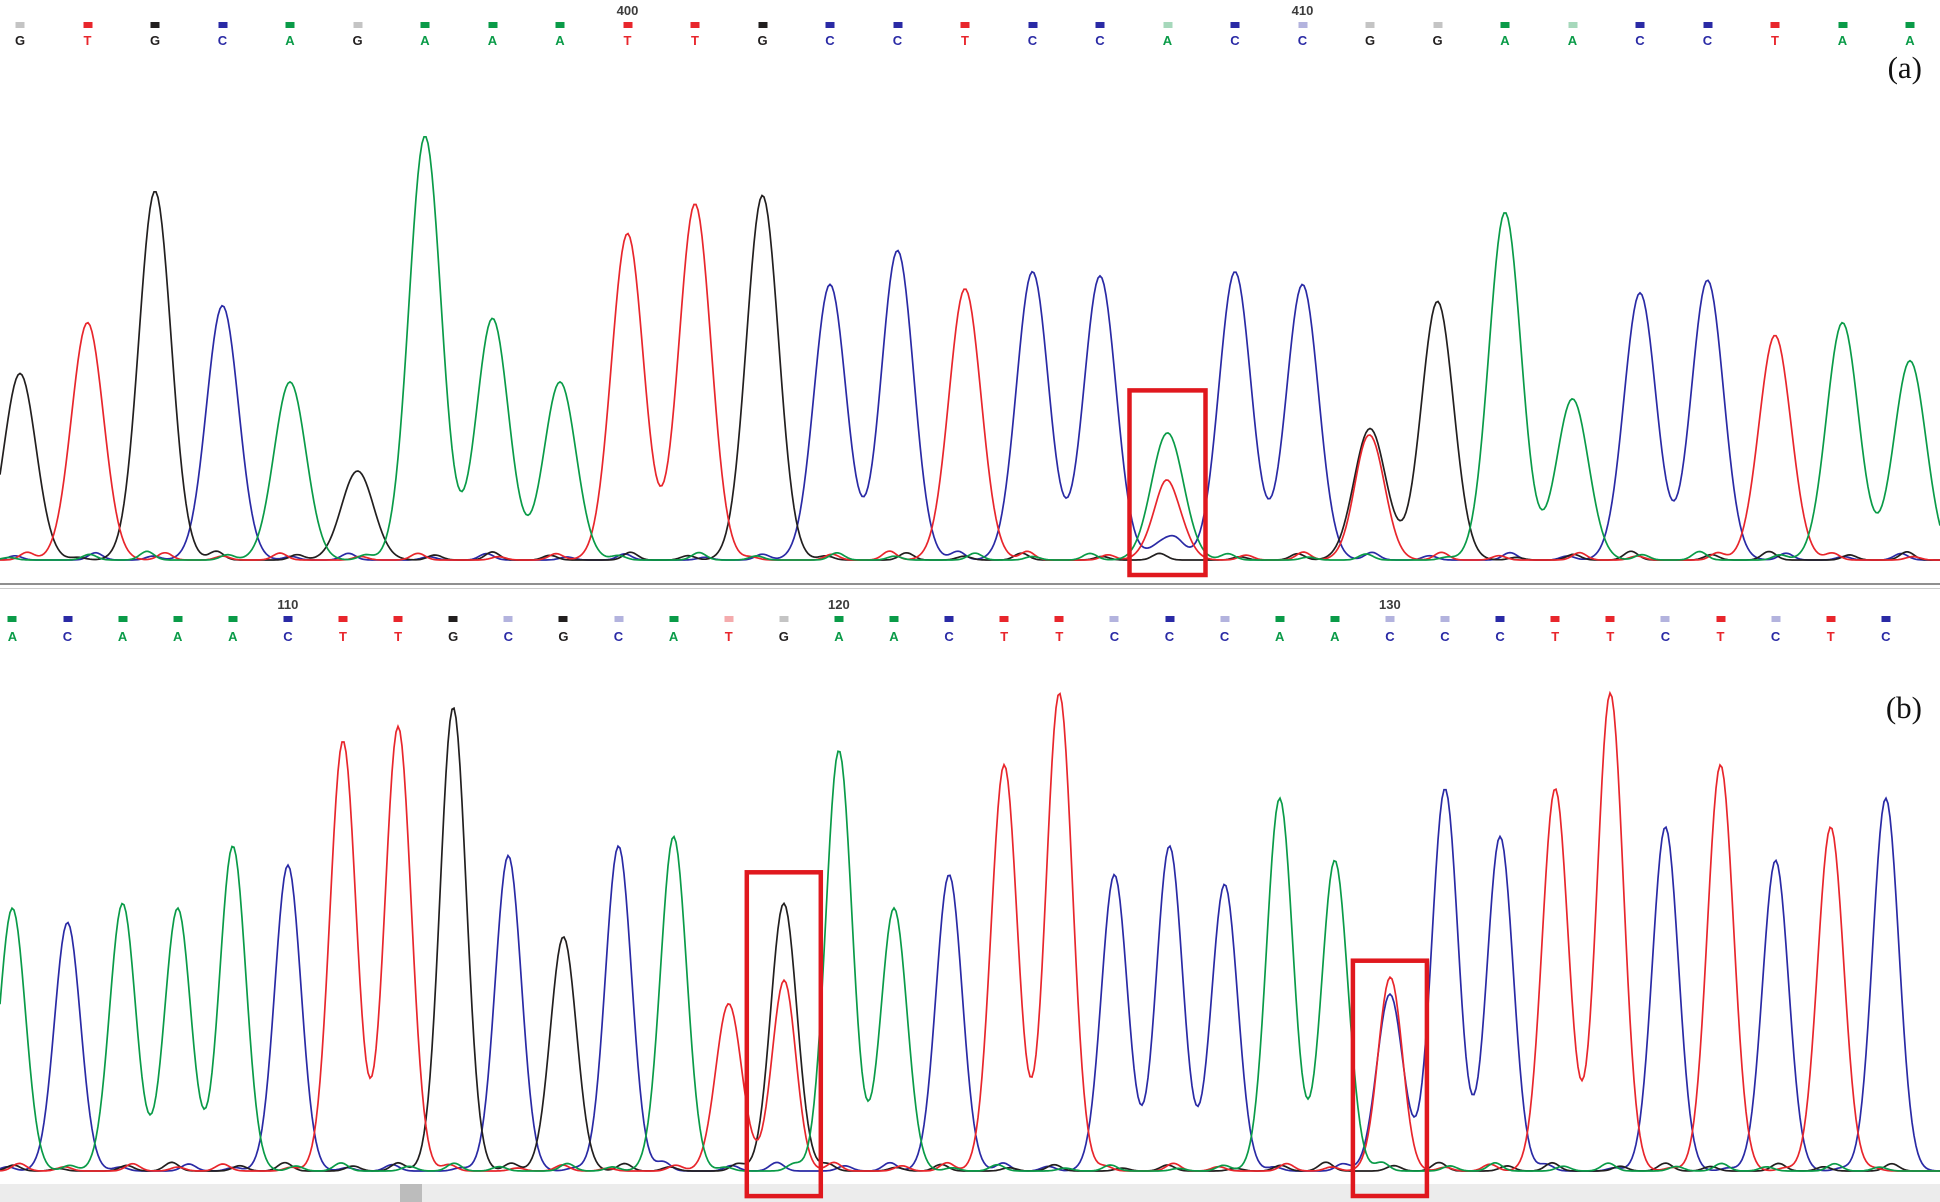  Describe the element at coordinates (1904, 67) in the screenshot. I see `panel-label-a: (a)` at that location.